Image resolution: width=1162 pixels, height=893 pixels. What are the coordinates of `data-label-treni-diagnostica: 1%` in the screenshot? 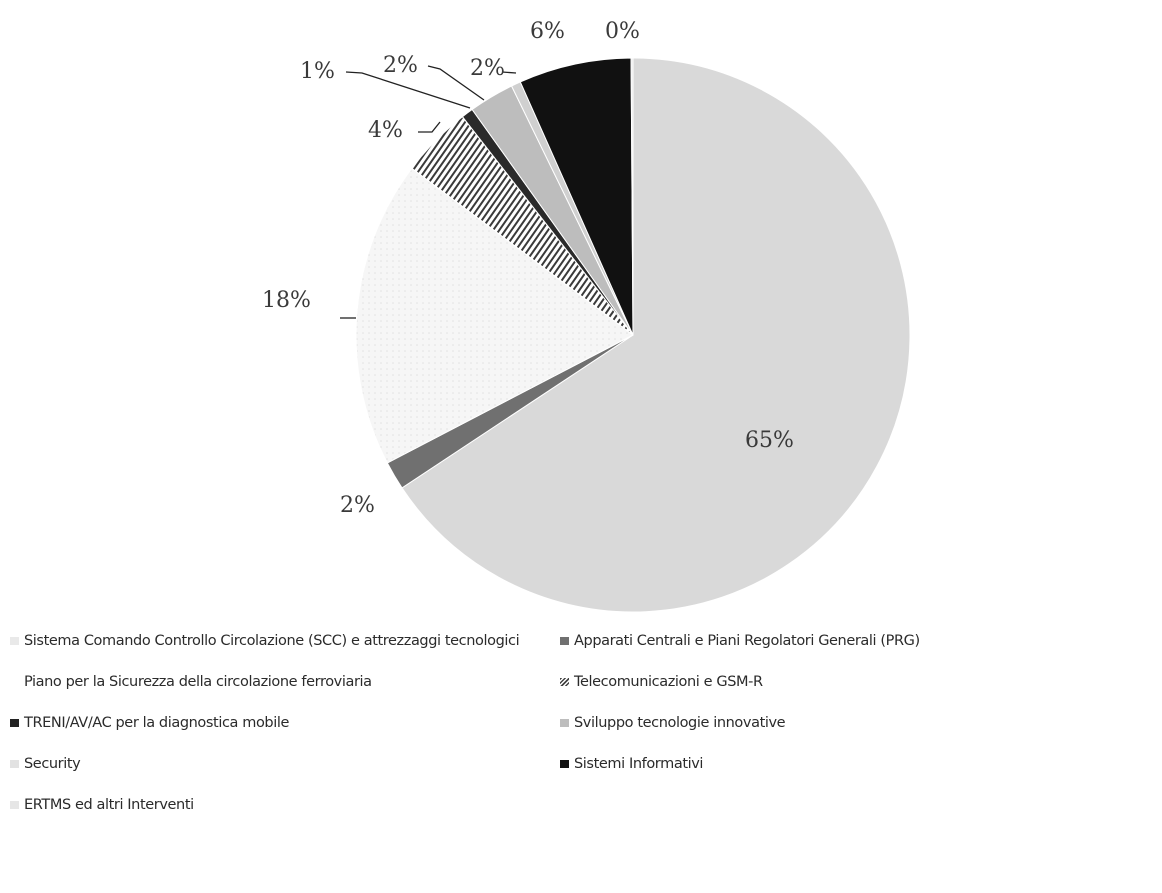 It's located at (317, 71).